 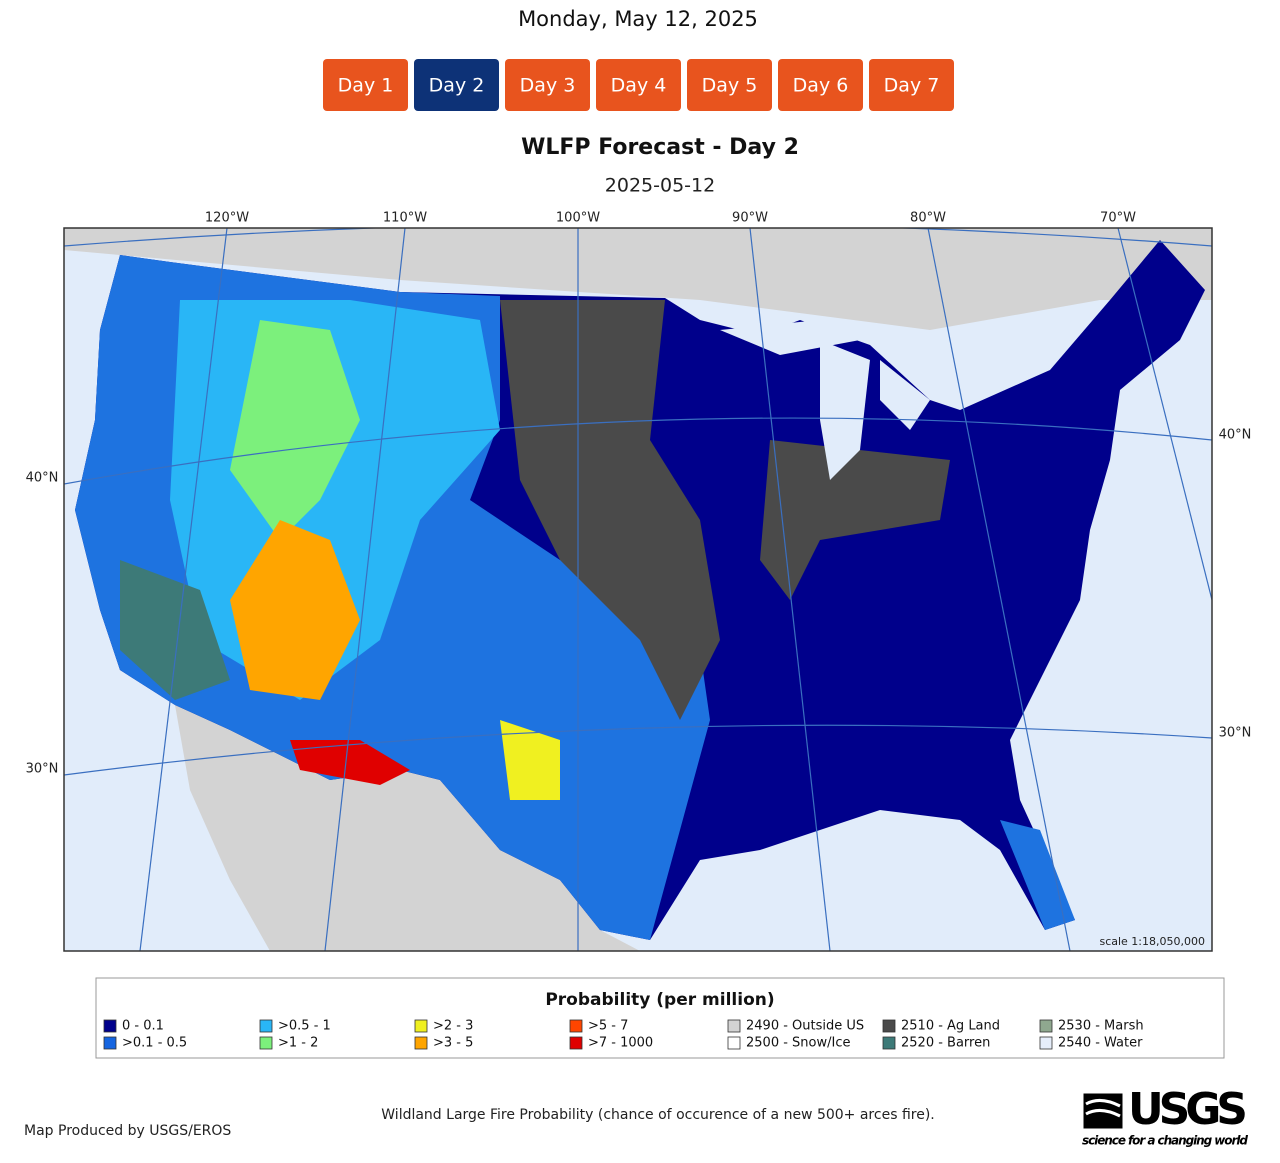 I want to click on map-subtitle: 2025-05-12, so click(x=660, y=186).